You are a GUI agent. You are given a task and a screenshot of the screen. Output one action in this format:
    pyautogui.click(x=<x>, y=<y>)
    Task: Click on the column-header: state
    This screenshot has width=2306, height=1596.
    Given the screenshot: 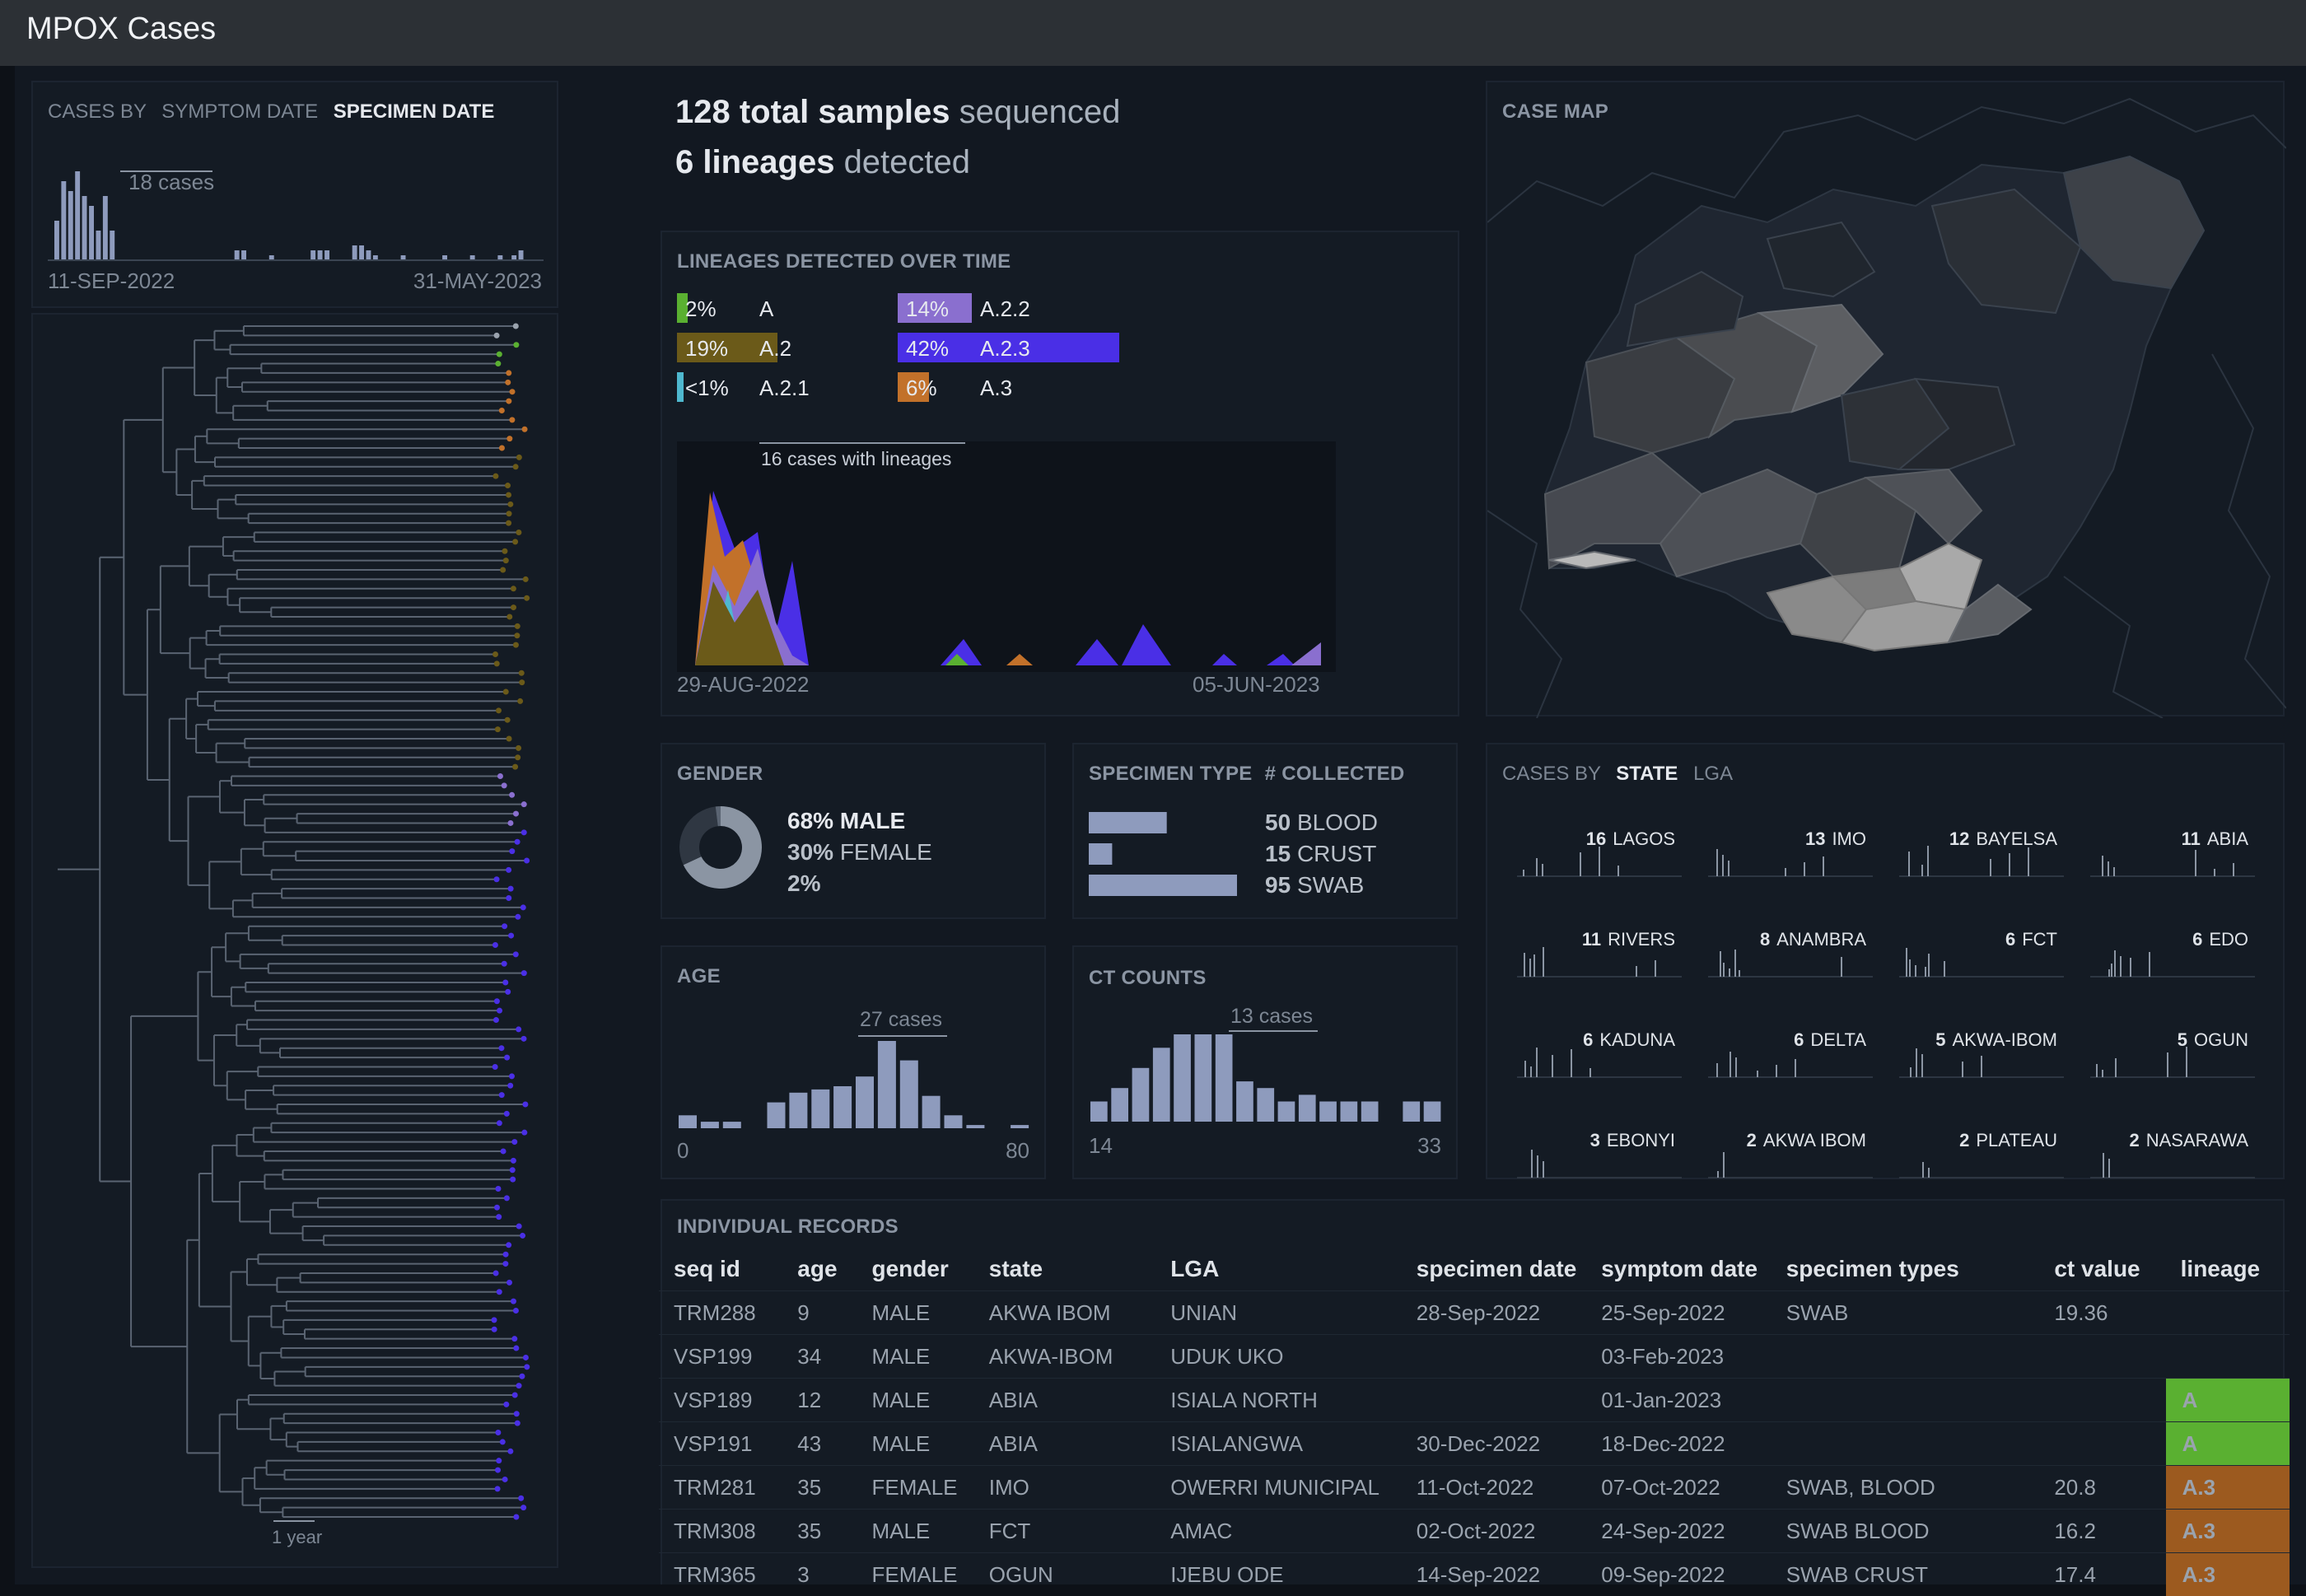 What is the action you would take?
    pyautogui.click(x=1064, y=1269)
    